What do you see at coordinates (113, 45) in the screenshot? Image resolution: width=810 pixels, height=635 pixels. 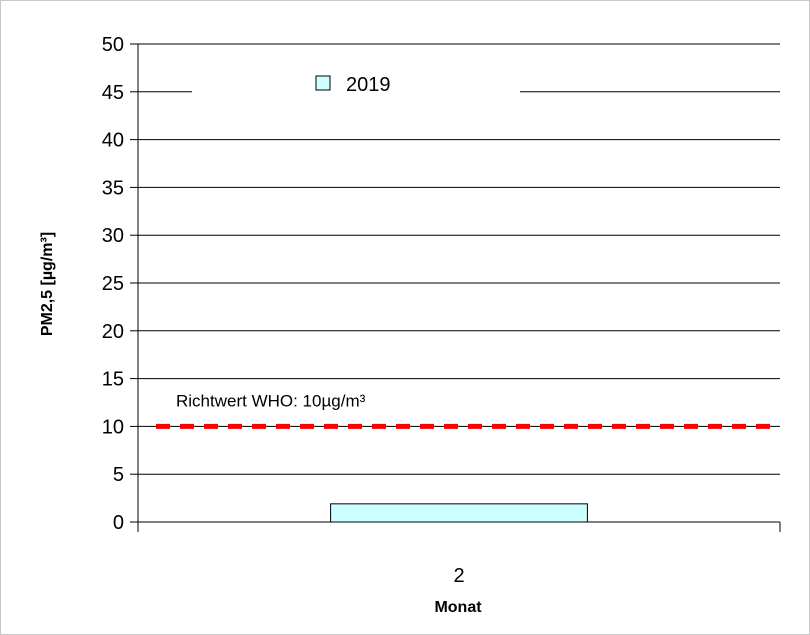 I see `y-tick-label-50: 50` at bounding box center [113, 45].